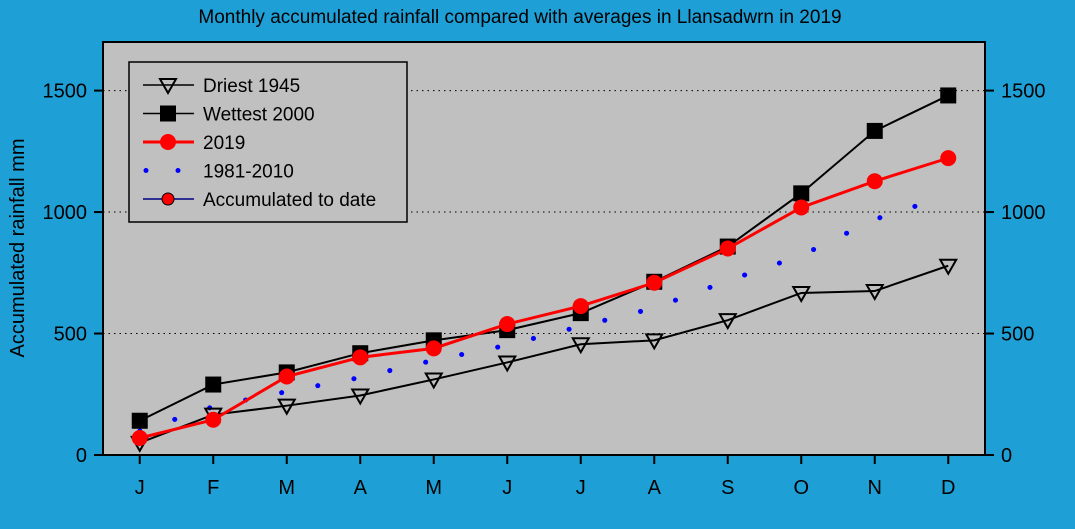  What do you see at coordinates (168, 142) in the screenshot?
I see `legend-marker-2019` at bounding box center [168, 142].